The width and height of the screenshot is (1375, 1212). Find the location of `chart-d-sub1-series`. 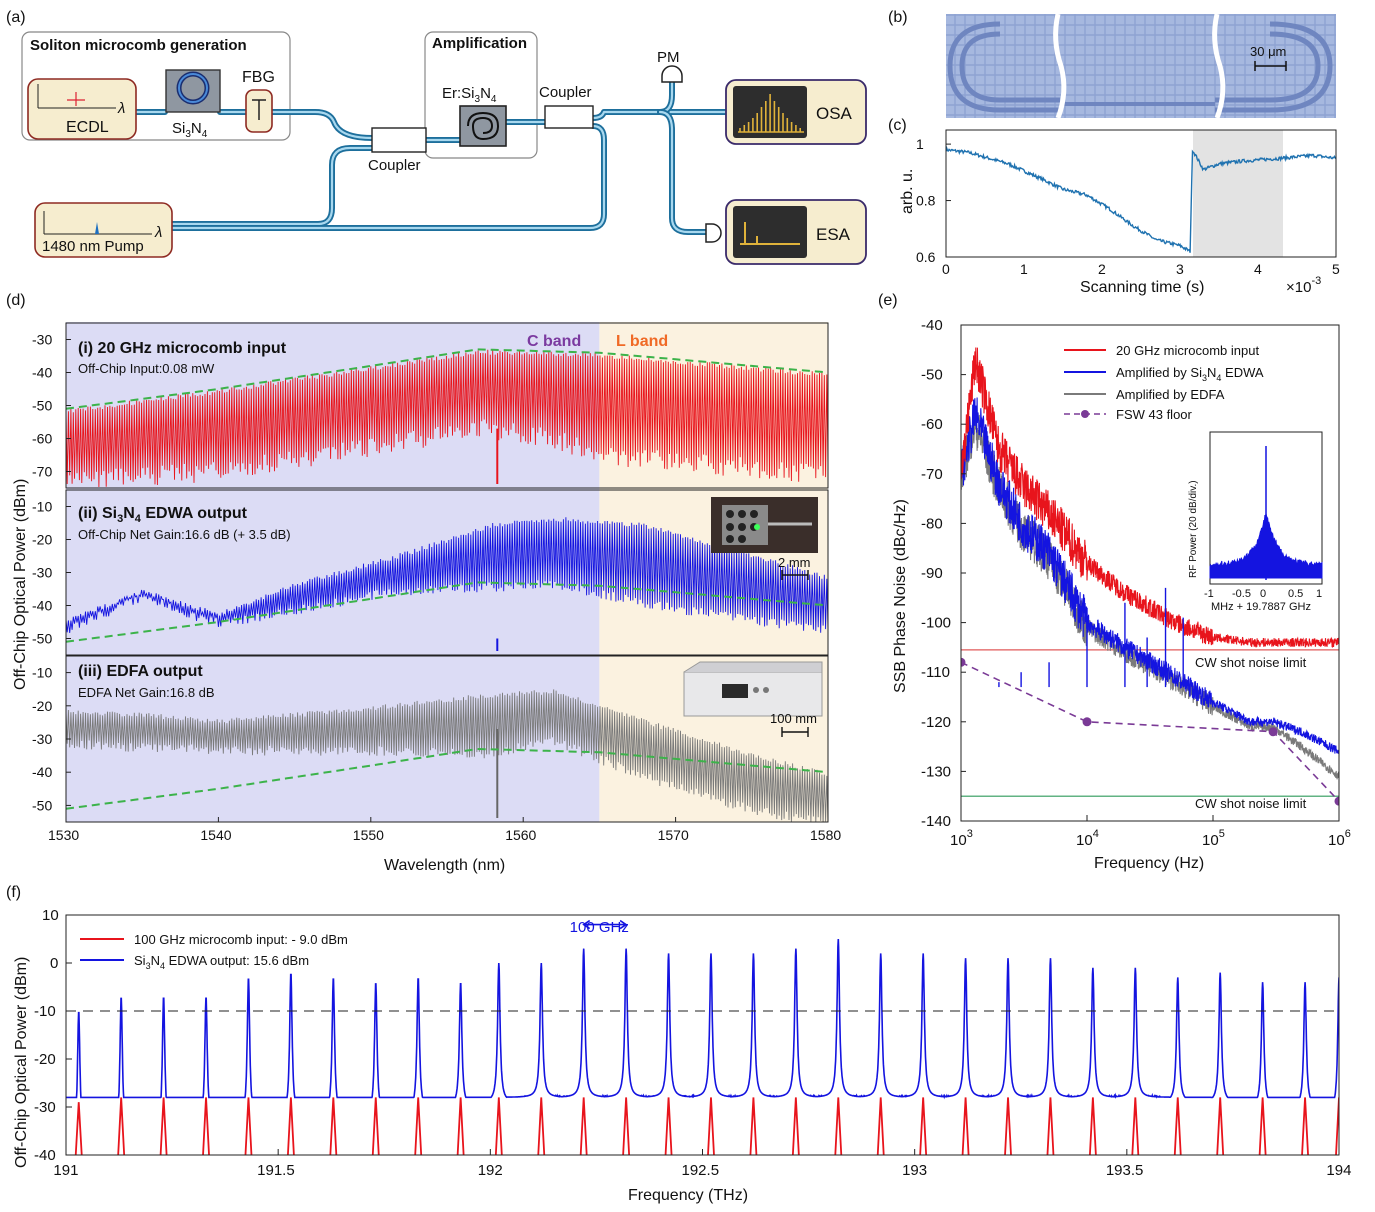

chart-d-sub1-series is located at coordinates (447, 418).